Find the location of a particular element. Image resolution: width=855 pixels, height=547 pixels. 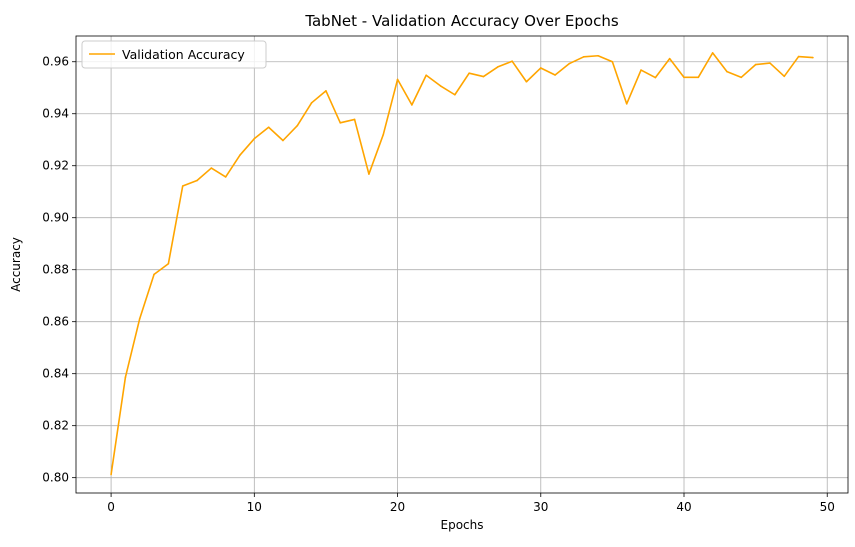

y-tick-label: 0.86 is located at coordinates (55, 322).